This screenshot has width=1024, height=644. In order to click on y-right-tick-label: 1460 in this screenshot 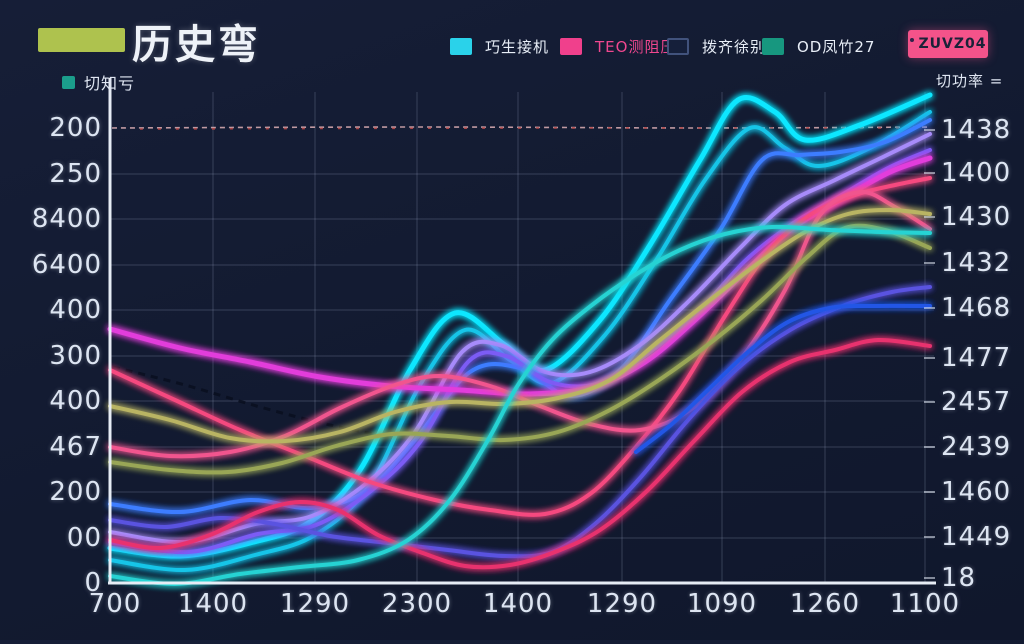, I will do `click(976, 492)`.